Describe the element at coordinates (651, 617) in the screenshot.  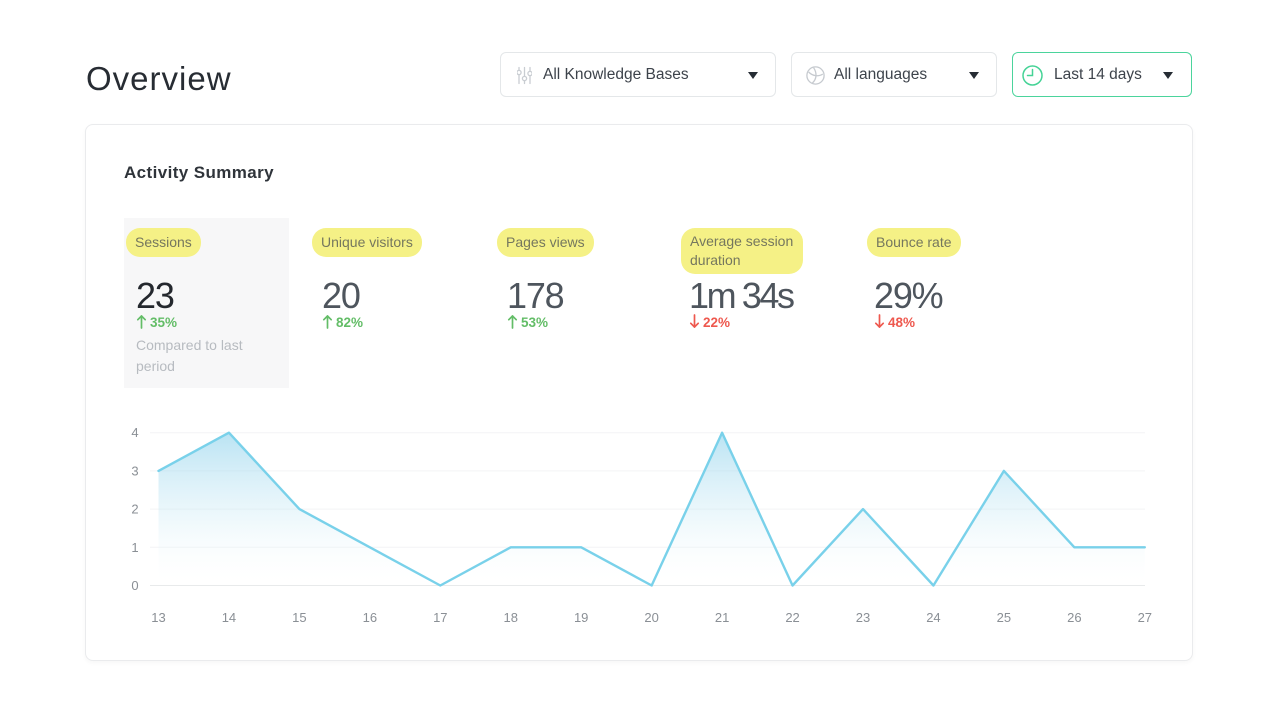
I see `svg-text: 20` at that location.